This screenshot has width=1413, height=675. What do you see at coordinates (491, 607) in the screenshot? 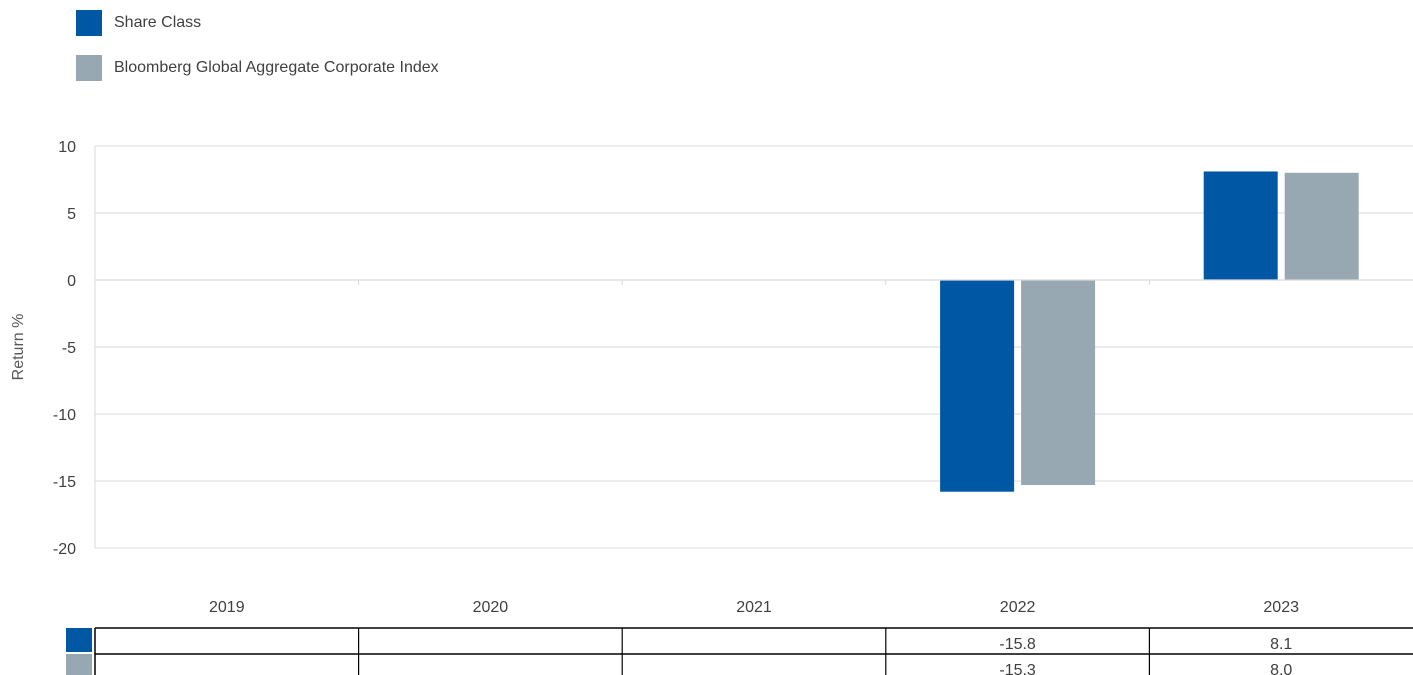
I see `x-tick-label: 2020` at bounding box center [491, 607].